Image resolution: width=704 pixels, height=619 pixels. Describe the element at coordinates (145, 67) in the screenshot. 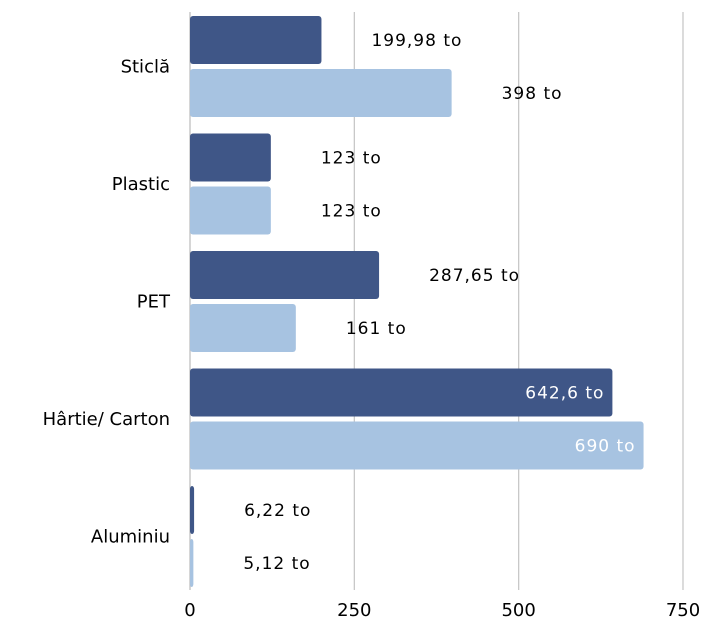

I see `category-label-0: Sticlă` at that location.